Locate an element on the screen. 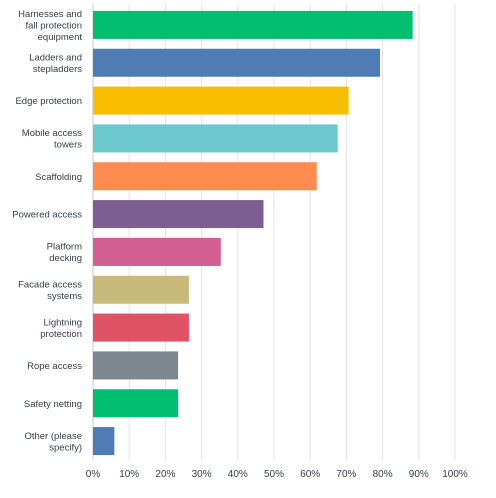 Image resolution: width=496 pixels, height=498 pixels. category-label: Edge protection is located at coordinates (48, 101).